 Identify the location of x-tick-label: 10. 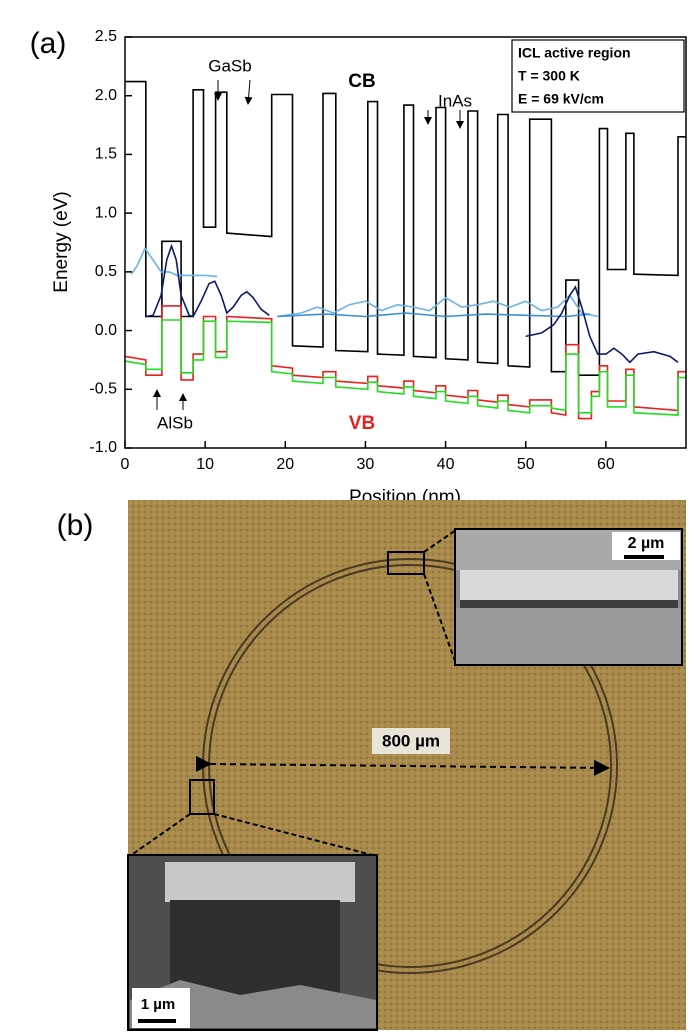
(205, 464).